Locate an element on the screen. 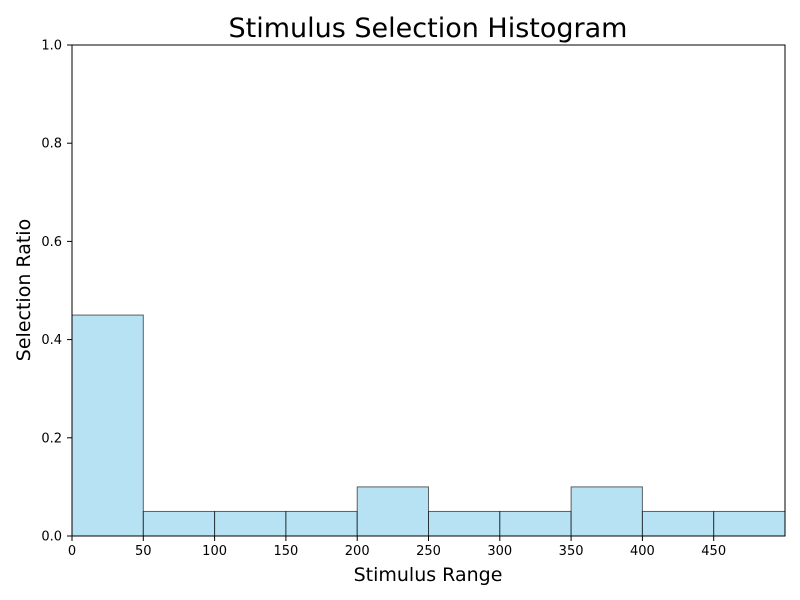  x-tick-label: 150 is located at coordinates (285, 551).